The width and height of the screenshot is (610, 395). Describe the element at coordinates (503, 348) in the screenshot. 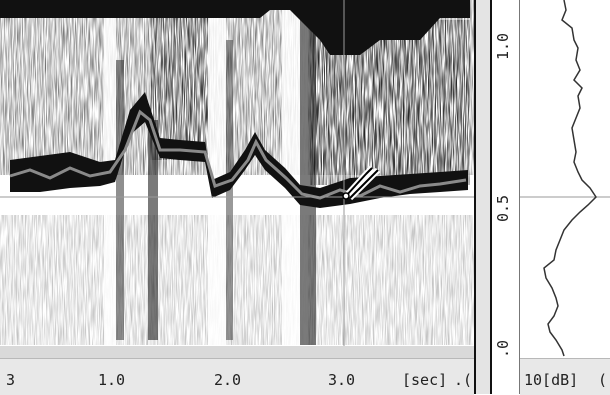

I see `freq-tick-label: .0` at that location.